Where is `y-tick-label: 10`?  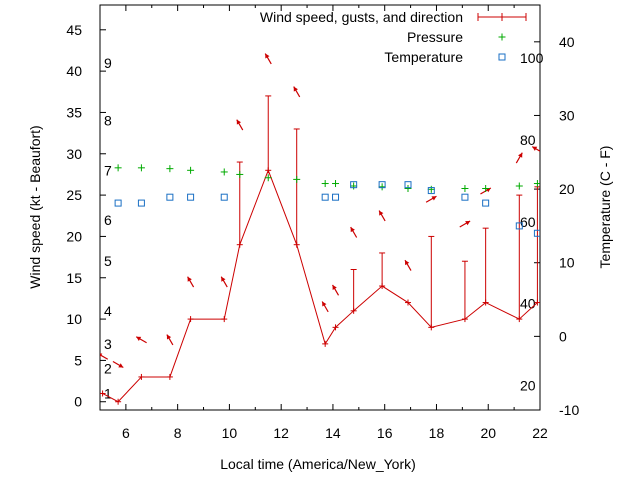 y-tick-label: 10 is located at coordinates (74, 319).